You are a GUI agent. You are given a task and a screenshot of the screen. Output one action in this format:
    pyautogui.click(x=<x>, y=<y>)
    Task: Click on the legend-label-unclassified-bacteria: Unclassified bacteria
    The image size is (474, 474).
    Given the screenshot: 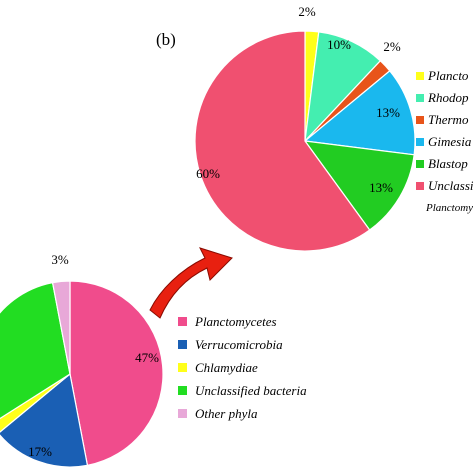 What is the action you would take?
    pyautogui.click(x=251, y=390)
    